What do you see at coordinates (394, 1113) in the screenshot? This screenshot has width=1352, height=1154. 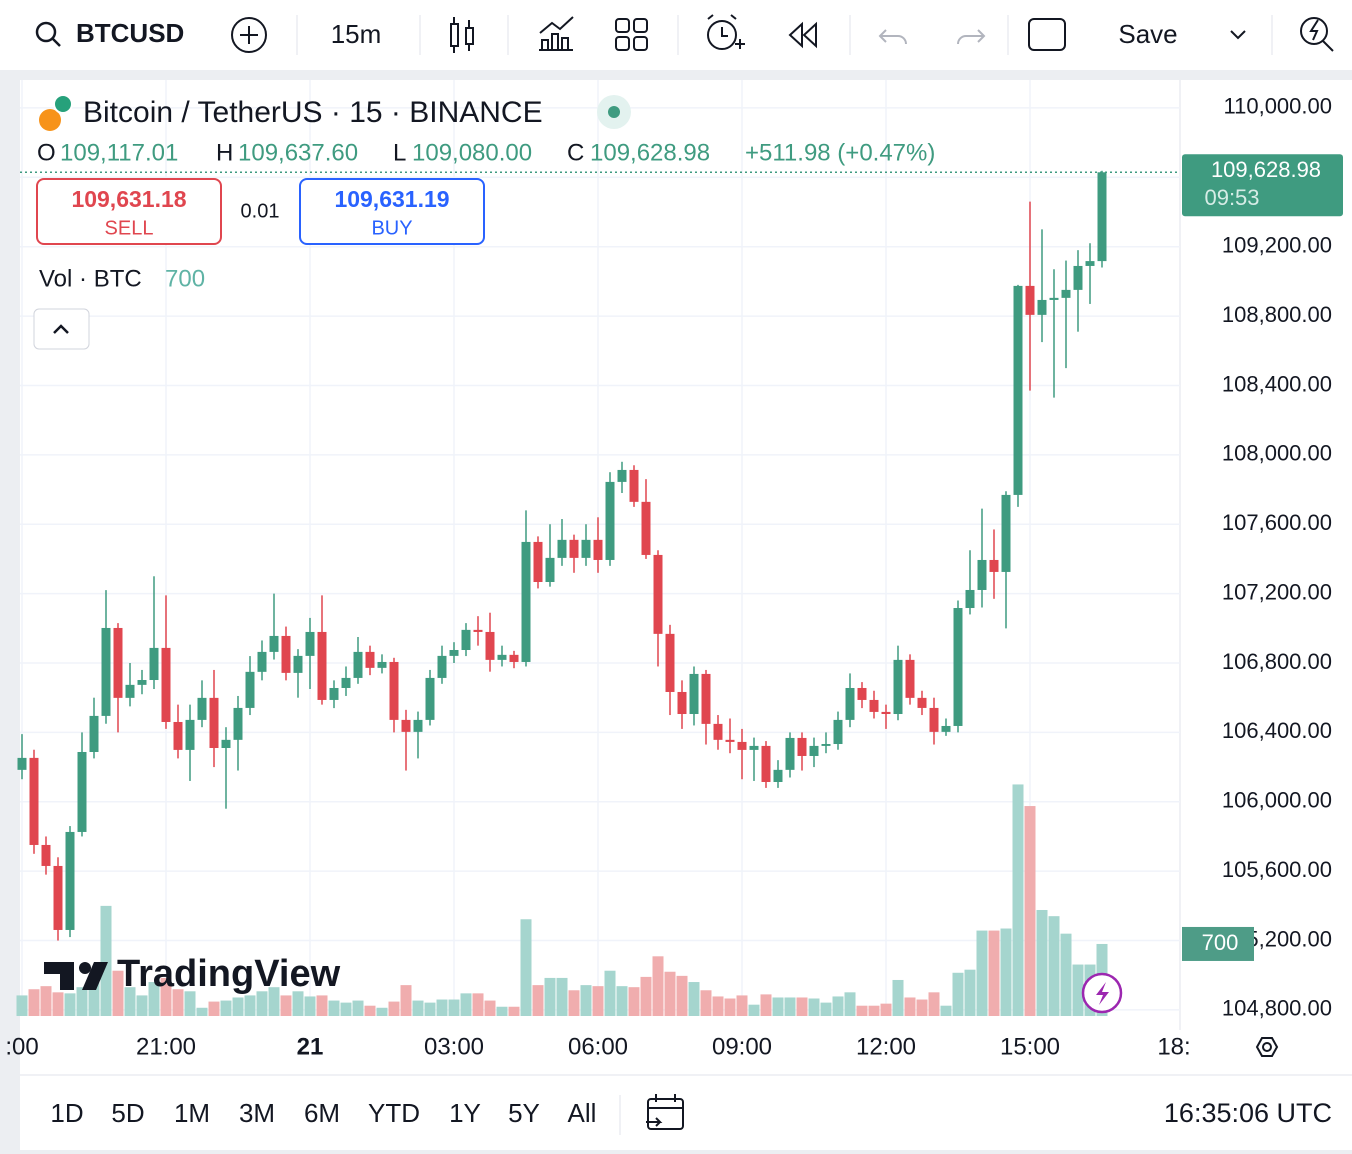 I see `range-button: YTD` at bounding box center [394, 1113].